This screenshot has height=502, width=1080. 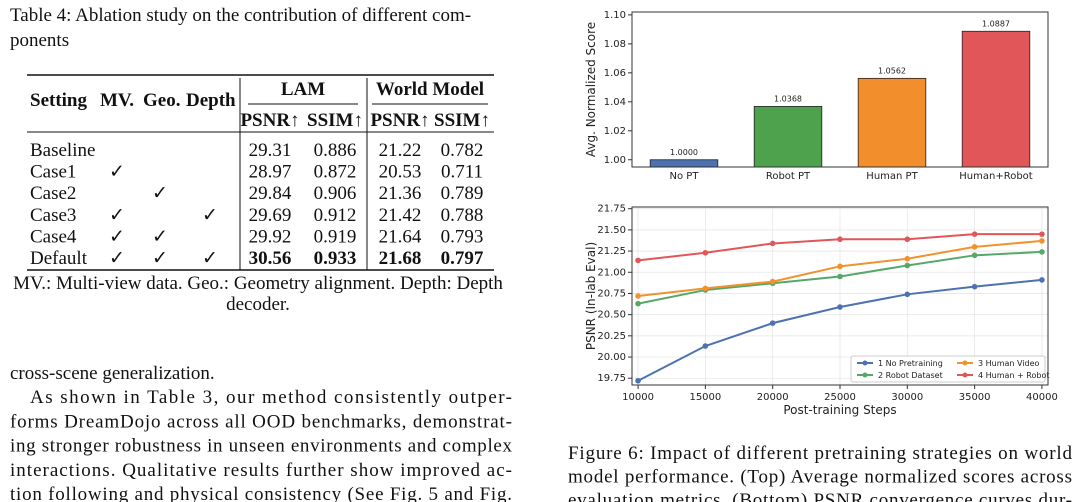 I want to click on table-cell: 29.92, so click(x=270, y=236).